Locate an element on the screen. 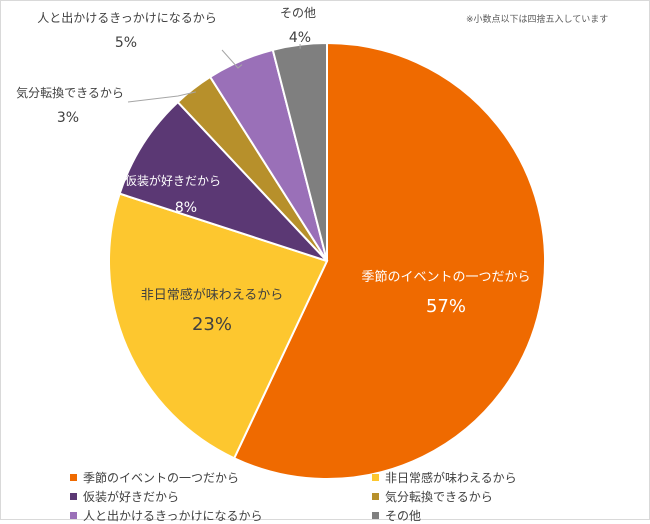 The width and height of the screenshot is (650, 524). legend-item-1: 季節のイベントの一つだから is located at coordinates (154, 477).